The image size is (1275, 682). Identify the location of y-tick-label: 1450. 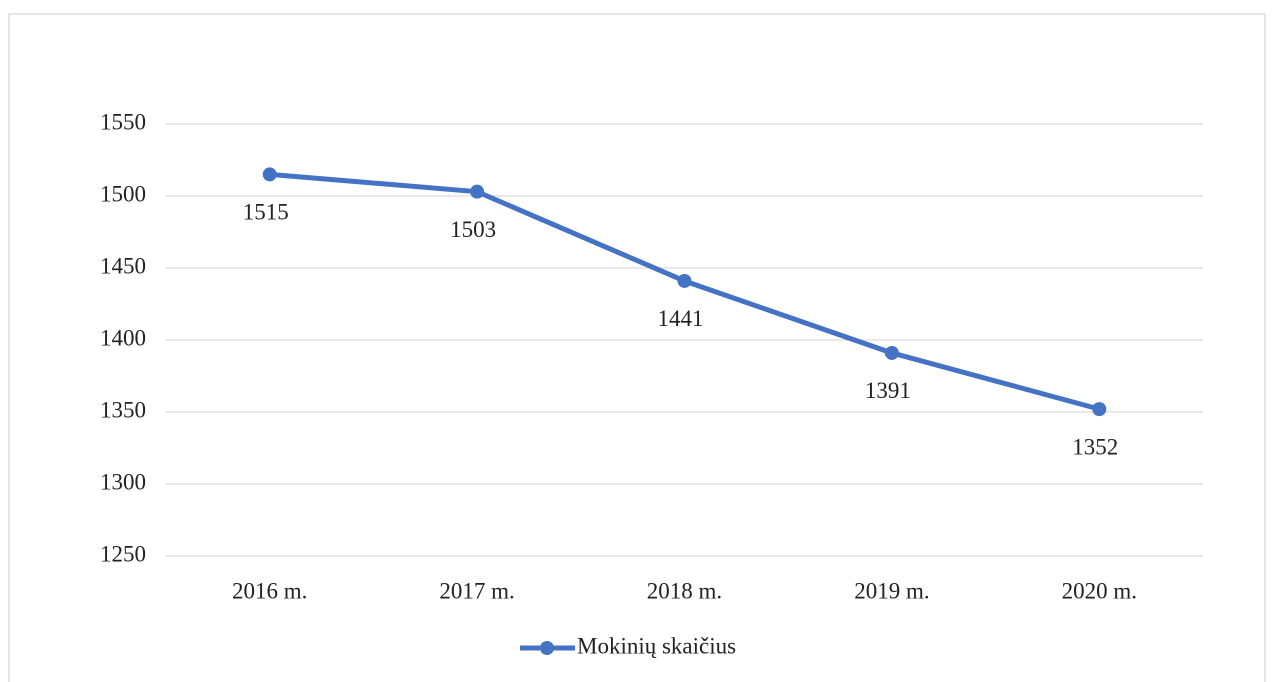
(123, 265).